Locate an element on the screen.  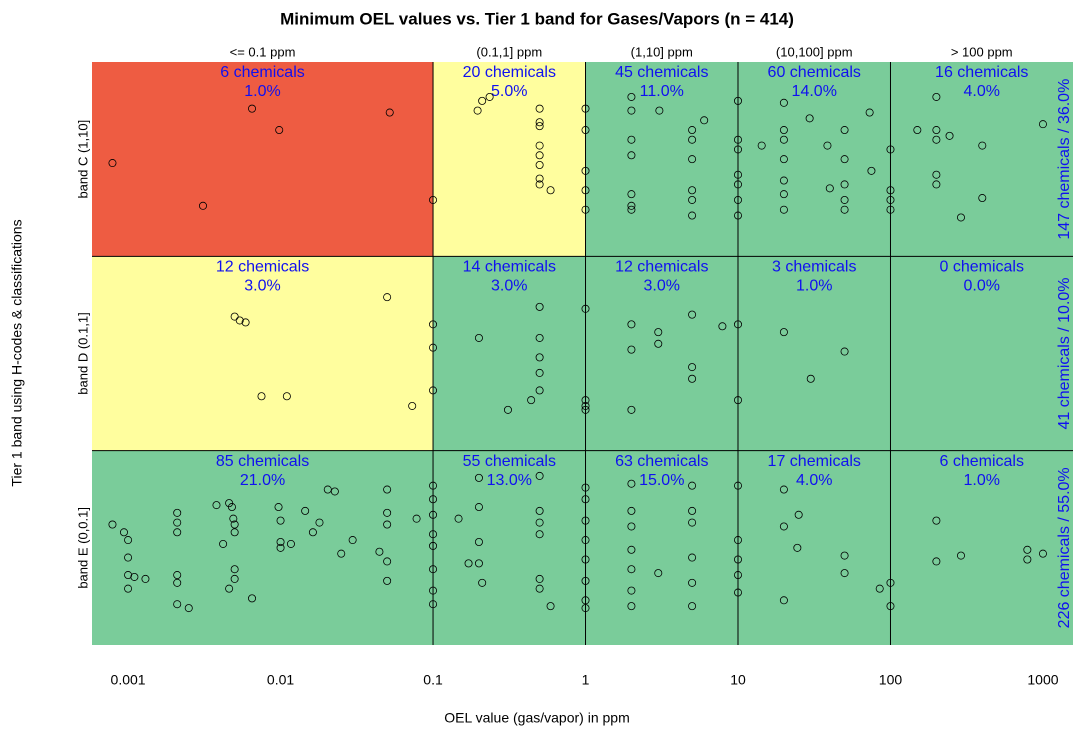
cell-count: 14 chemicals is located at coordinates (509, 267).